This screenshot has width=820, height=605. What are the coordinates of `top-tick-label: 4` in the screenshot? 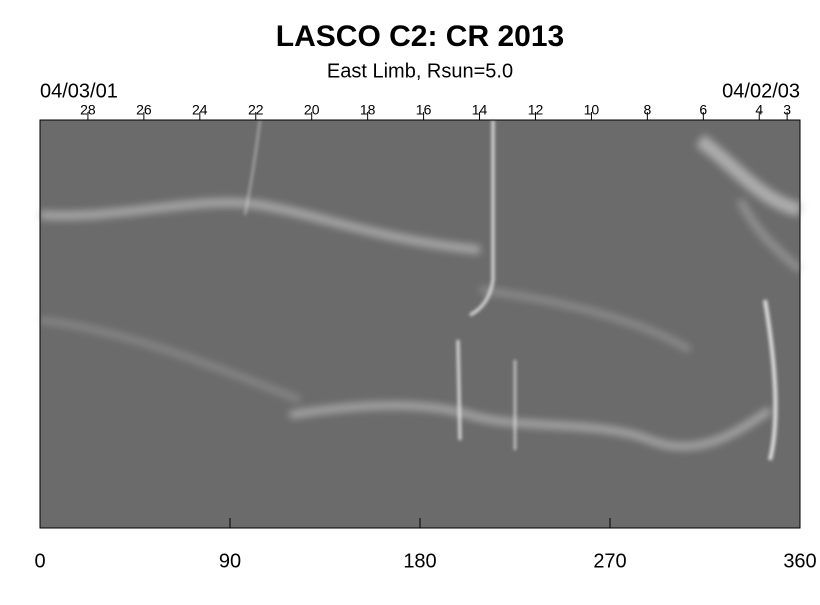 It's located at (759, 110).